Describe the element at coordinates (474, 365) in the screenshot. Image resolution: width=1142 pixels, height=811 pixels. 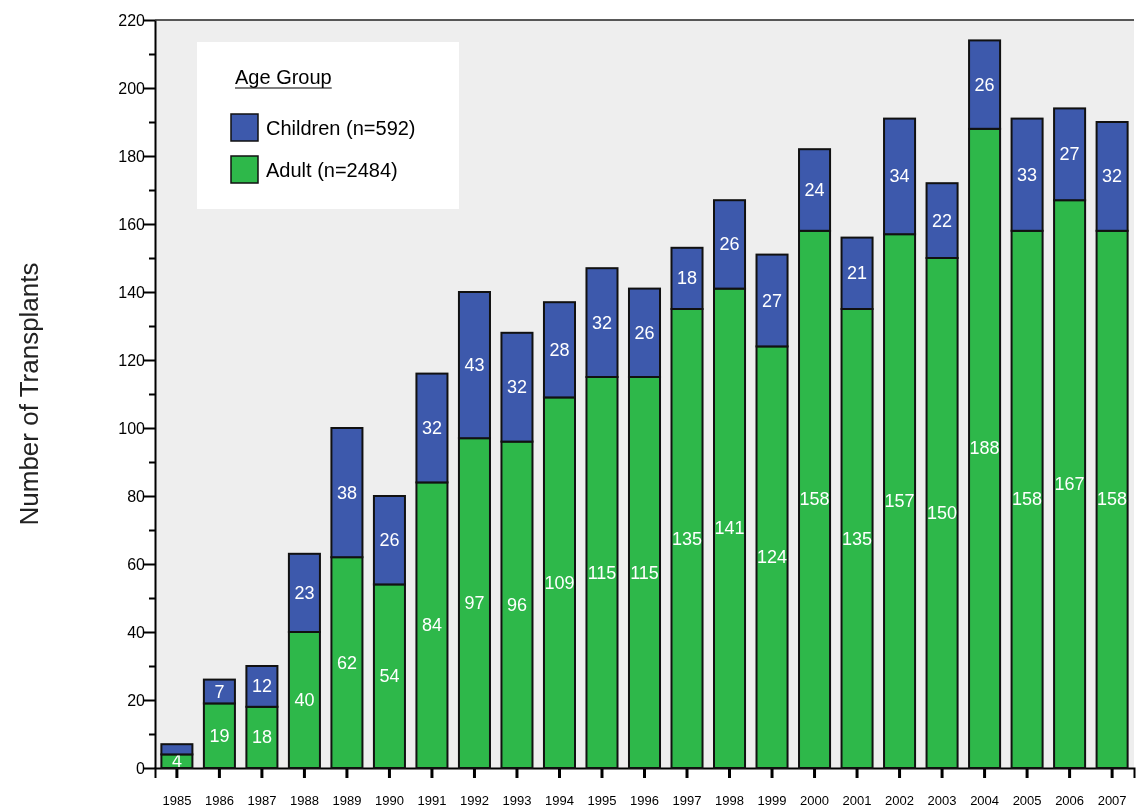
I see `data-label: 43` at that location.